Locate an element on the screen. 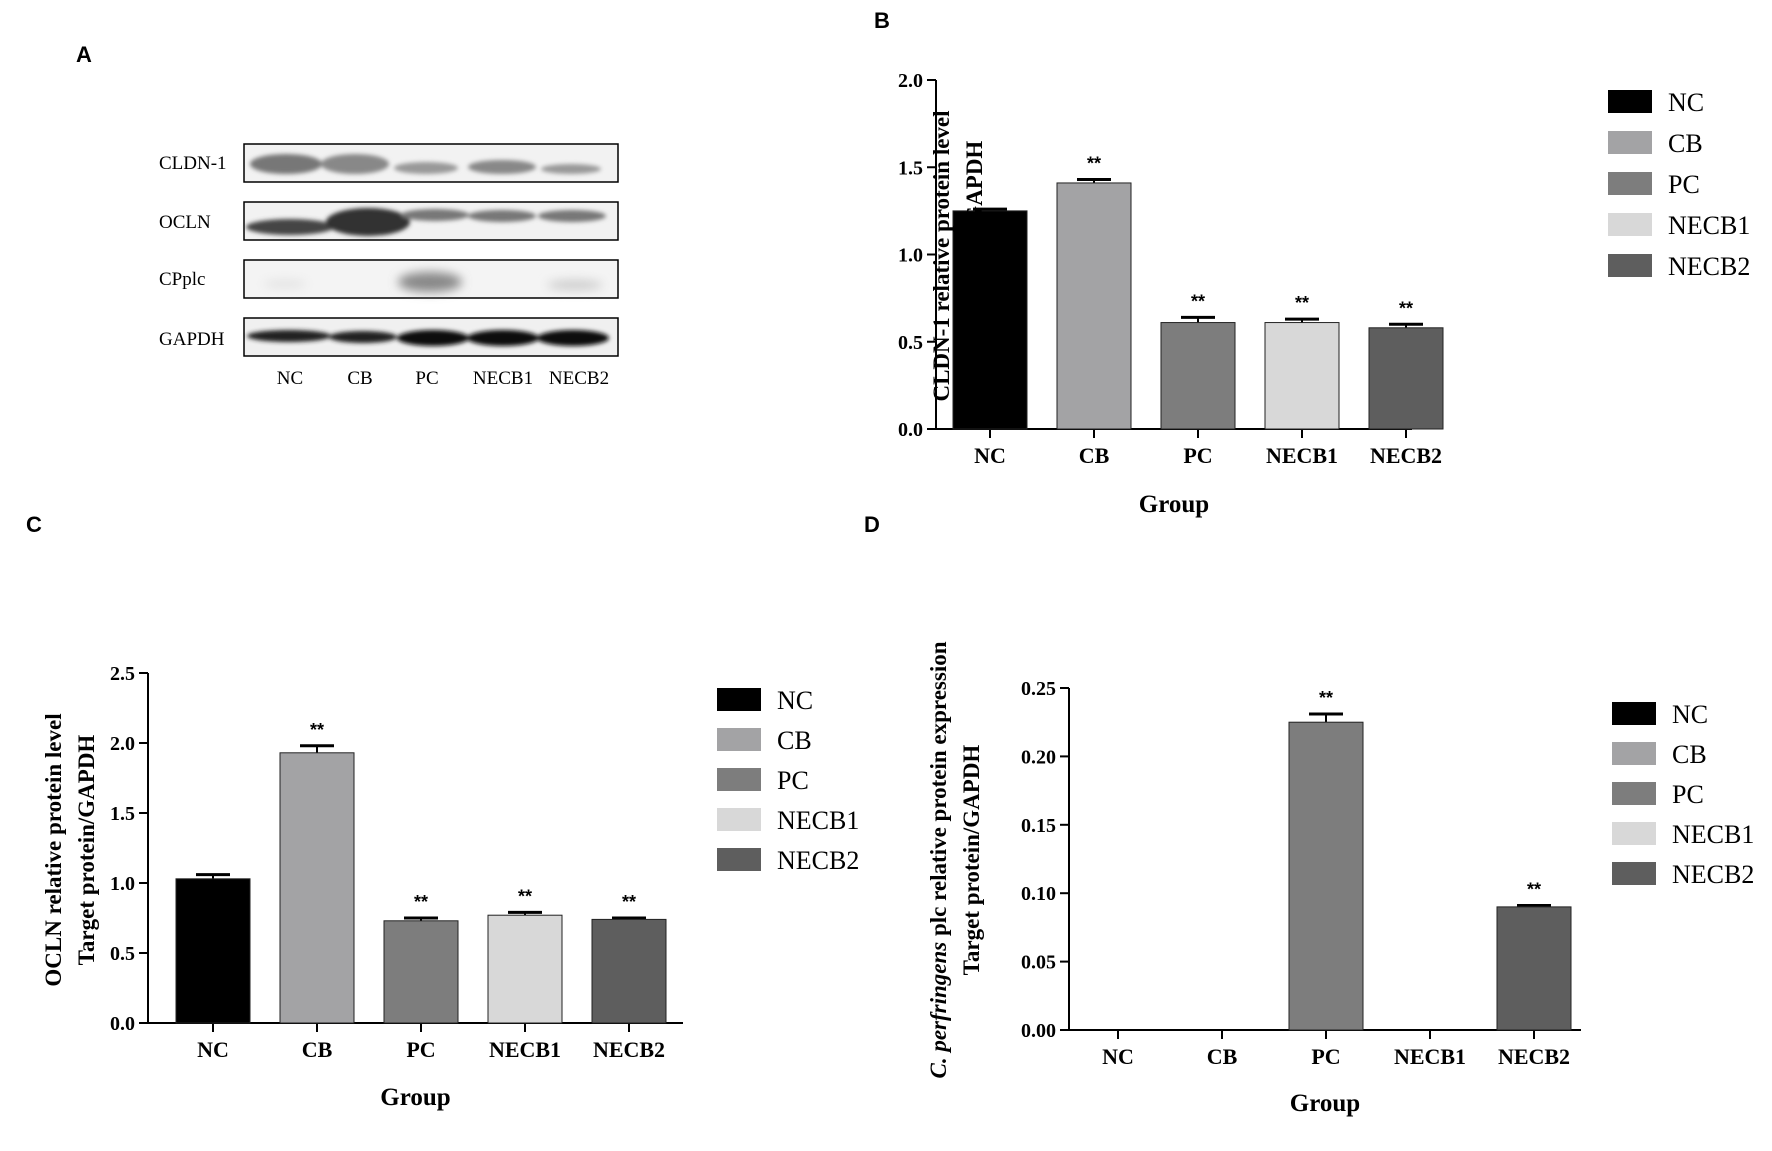 This screenshot has height=1151, width=1772. y-tick-label: 0.25 is located at coordinates (1038, 689).